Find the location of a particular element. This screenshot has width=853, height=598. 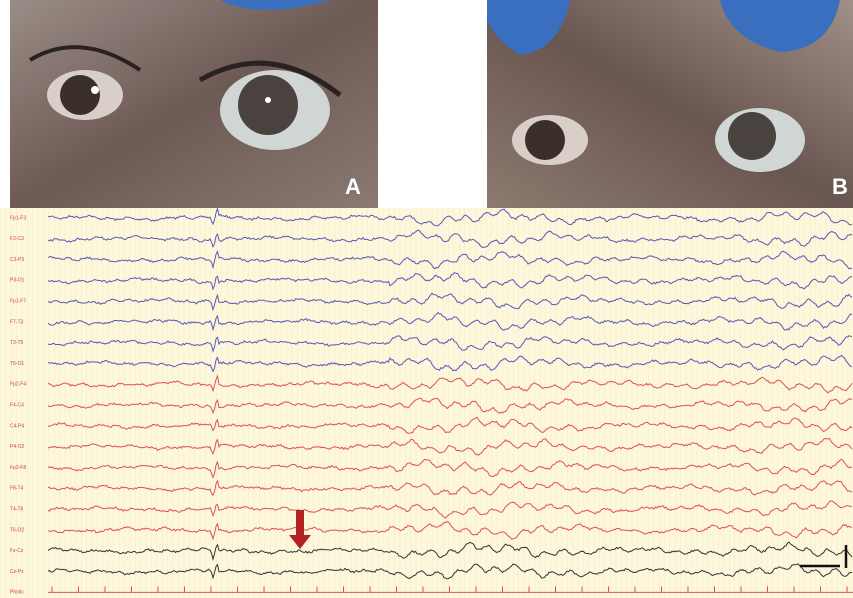

channel-label: F8-T4 is located at coordinates (17, 489).